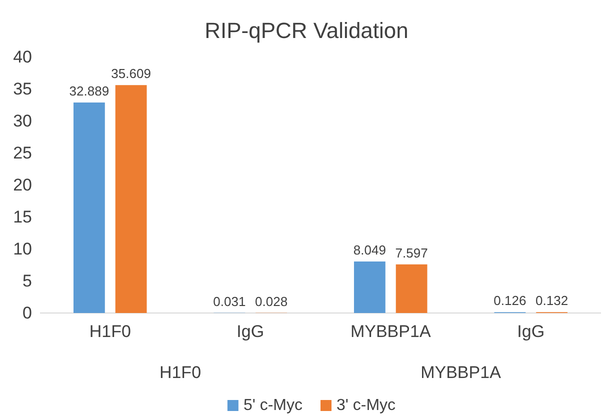 This screenshot has width=613, height=418. Describe the element at coordinates (22, 56) in the screenshot. I see `y-tick-label: 40` at that location.